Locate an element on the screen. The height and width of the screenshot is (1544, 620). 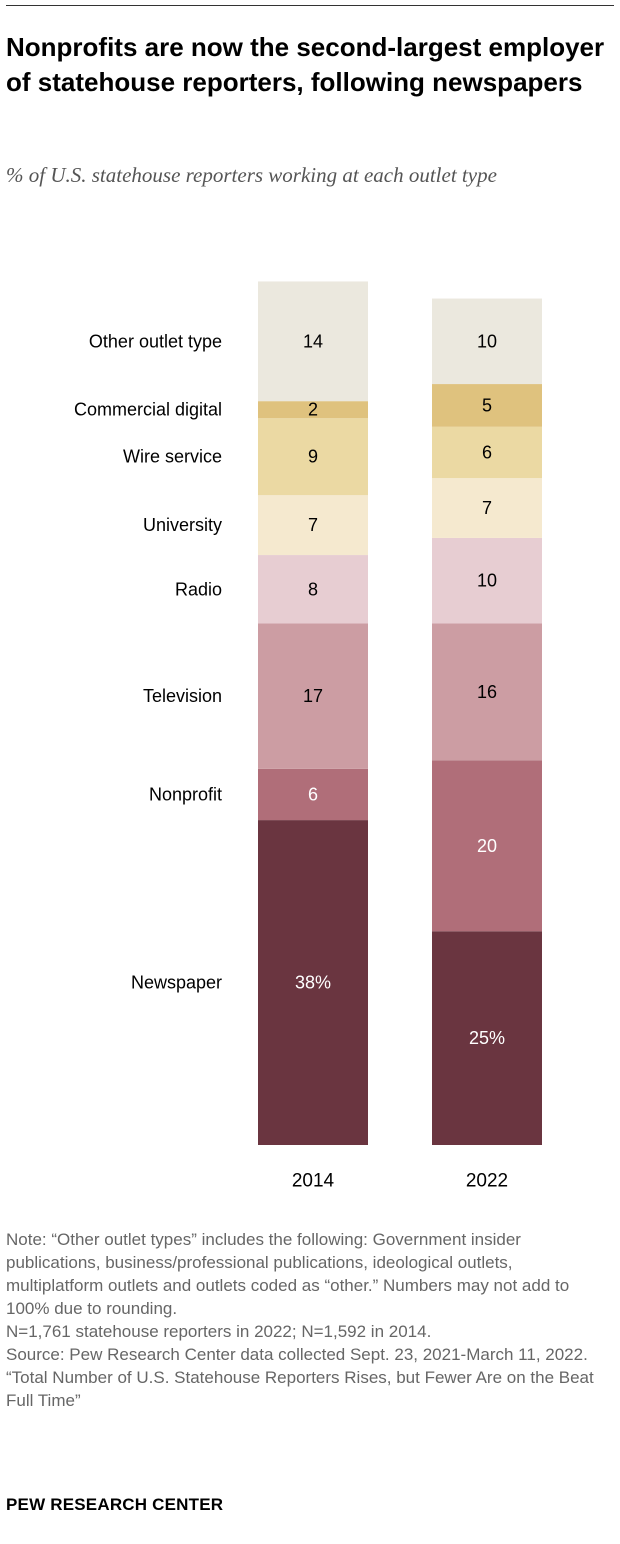
bar-segment-newspaper-2022 is located at coordinates (487, 1038).